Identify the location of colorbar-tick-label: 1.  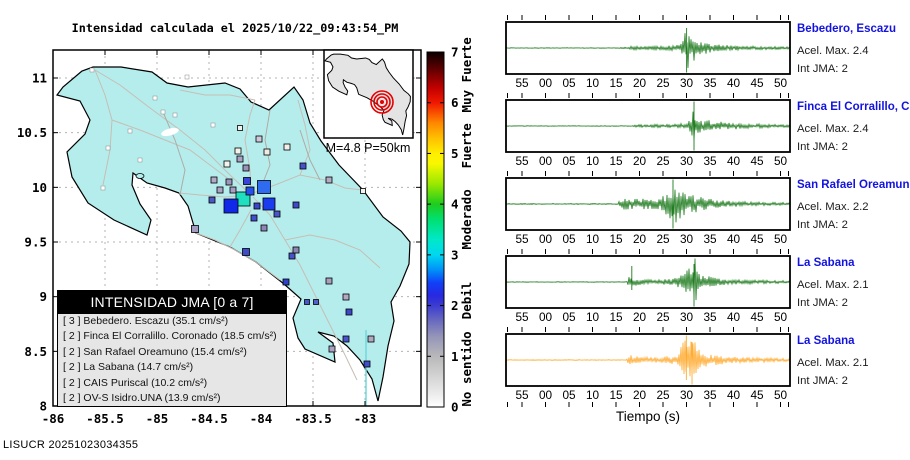
(455, 356).